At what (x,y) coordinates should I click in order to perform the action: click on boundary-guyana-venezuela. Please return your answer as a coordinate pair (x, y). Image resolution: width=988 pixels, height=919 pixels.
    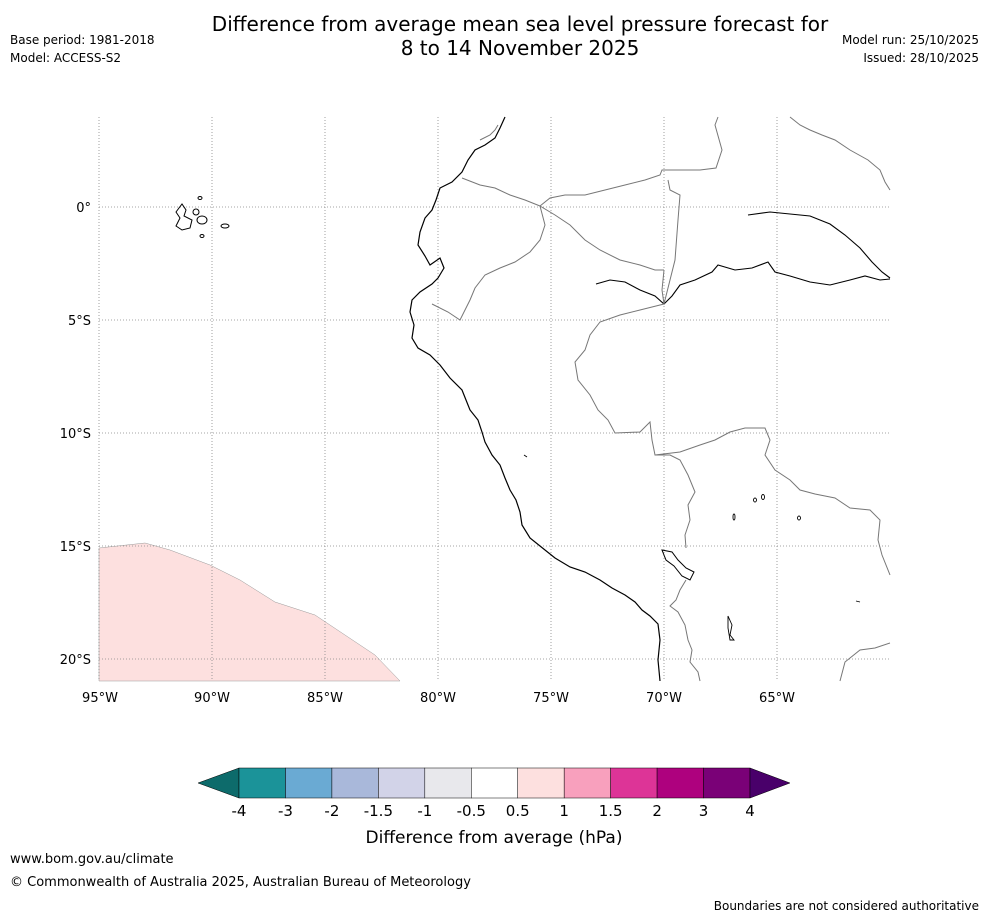
    Looking at the image, I should click on (840, 153).